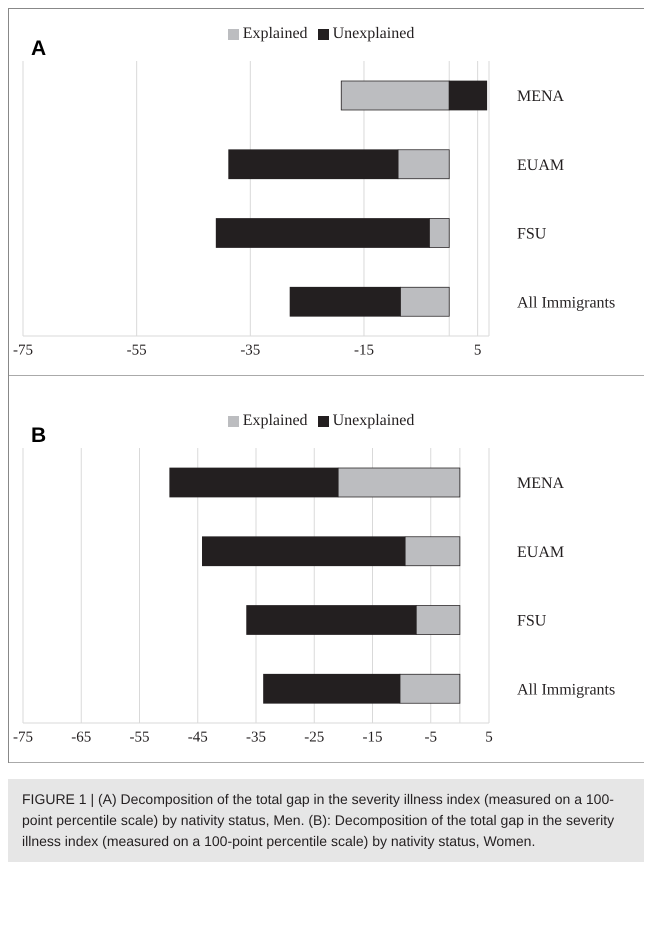 The width and height of the screenshot is (652, 936). Describe the element at coordinates (198, 738) in the screenshot. I see `x-tick-label: -45` at that location.